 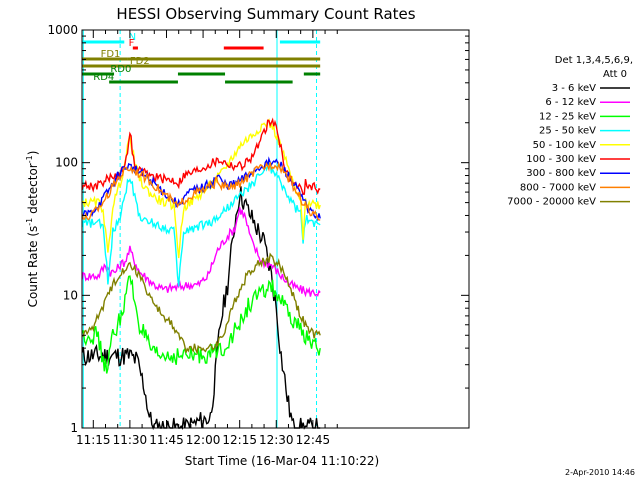 What do you see at coordinates (600, 472) in the screenshot?
I see `footer-date: 2-Apr-2010 14:46` at bounding box center [600, 472].